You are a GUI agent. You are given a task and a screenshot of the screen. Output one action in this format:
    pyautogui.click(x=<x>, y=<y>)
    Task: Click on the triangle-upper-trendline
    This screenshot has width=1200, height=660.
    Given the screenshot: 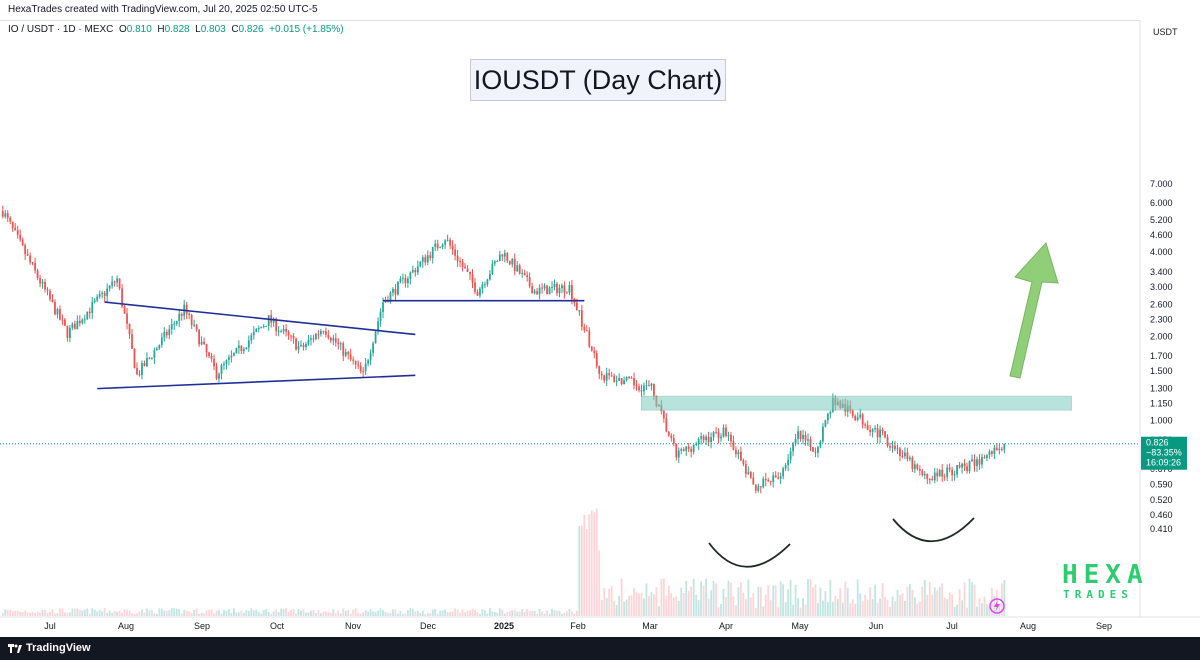 What is the action you would take?
    pyautogui.click(x=260, y=318)
    